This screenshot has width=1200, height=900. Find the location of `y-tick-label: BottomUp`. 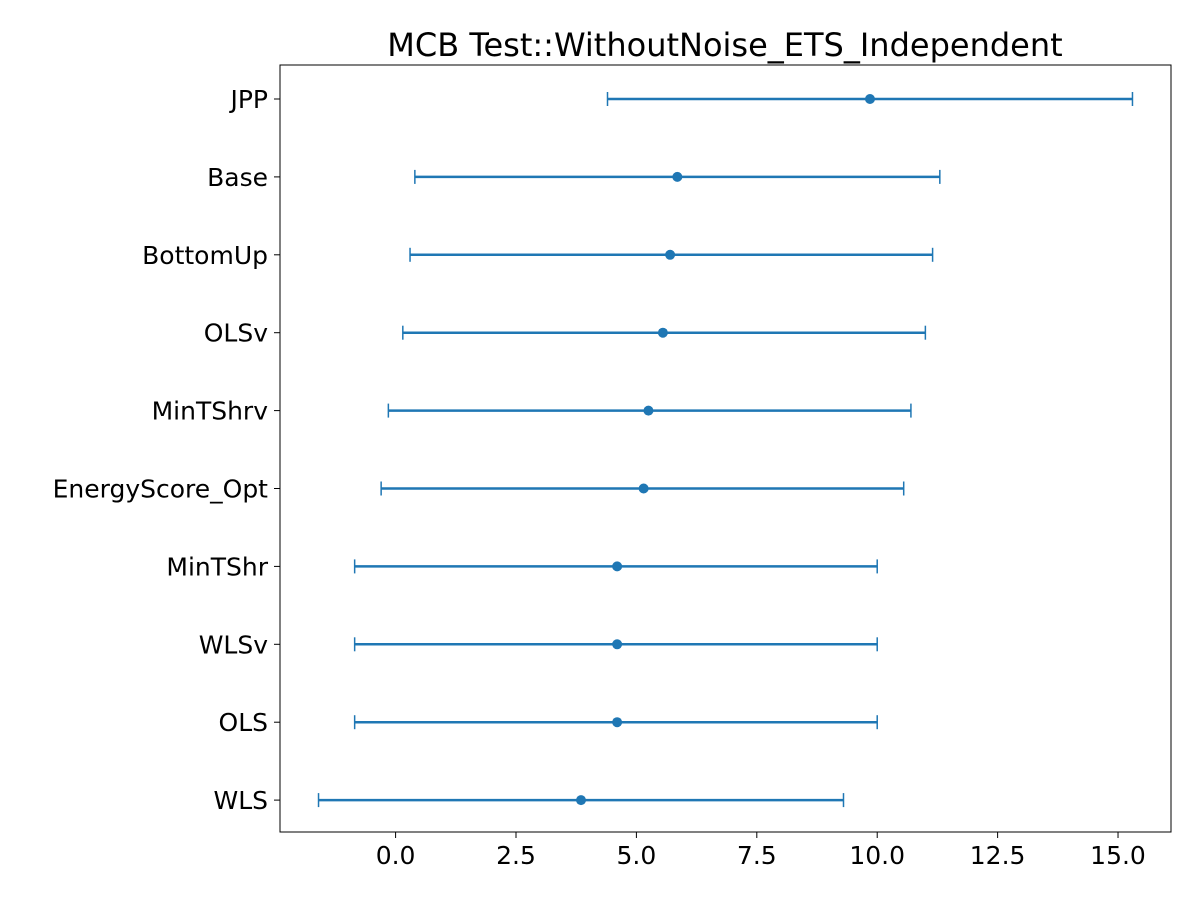

y-tick-label: BottomUp is located at coordinates (205, 255).